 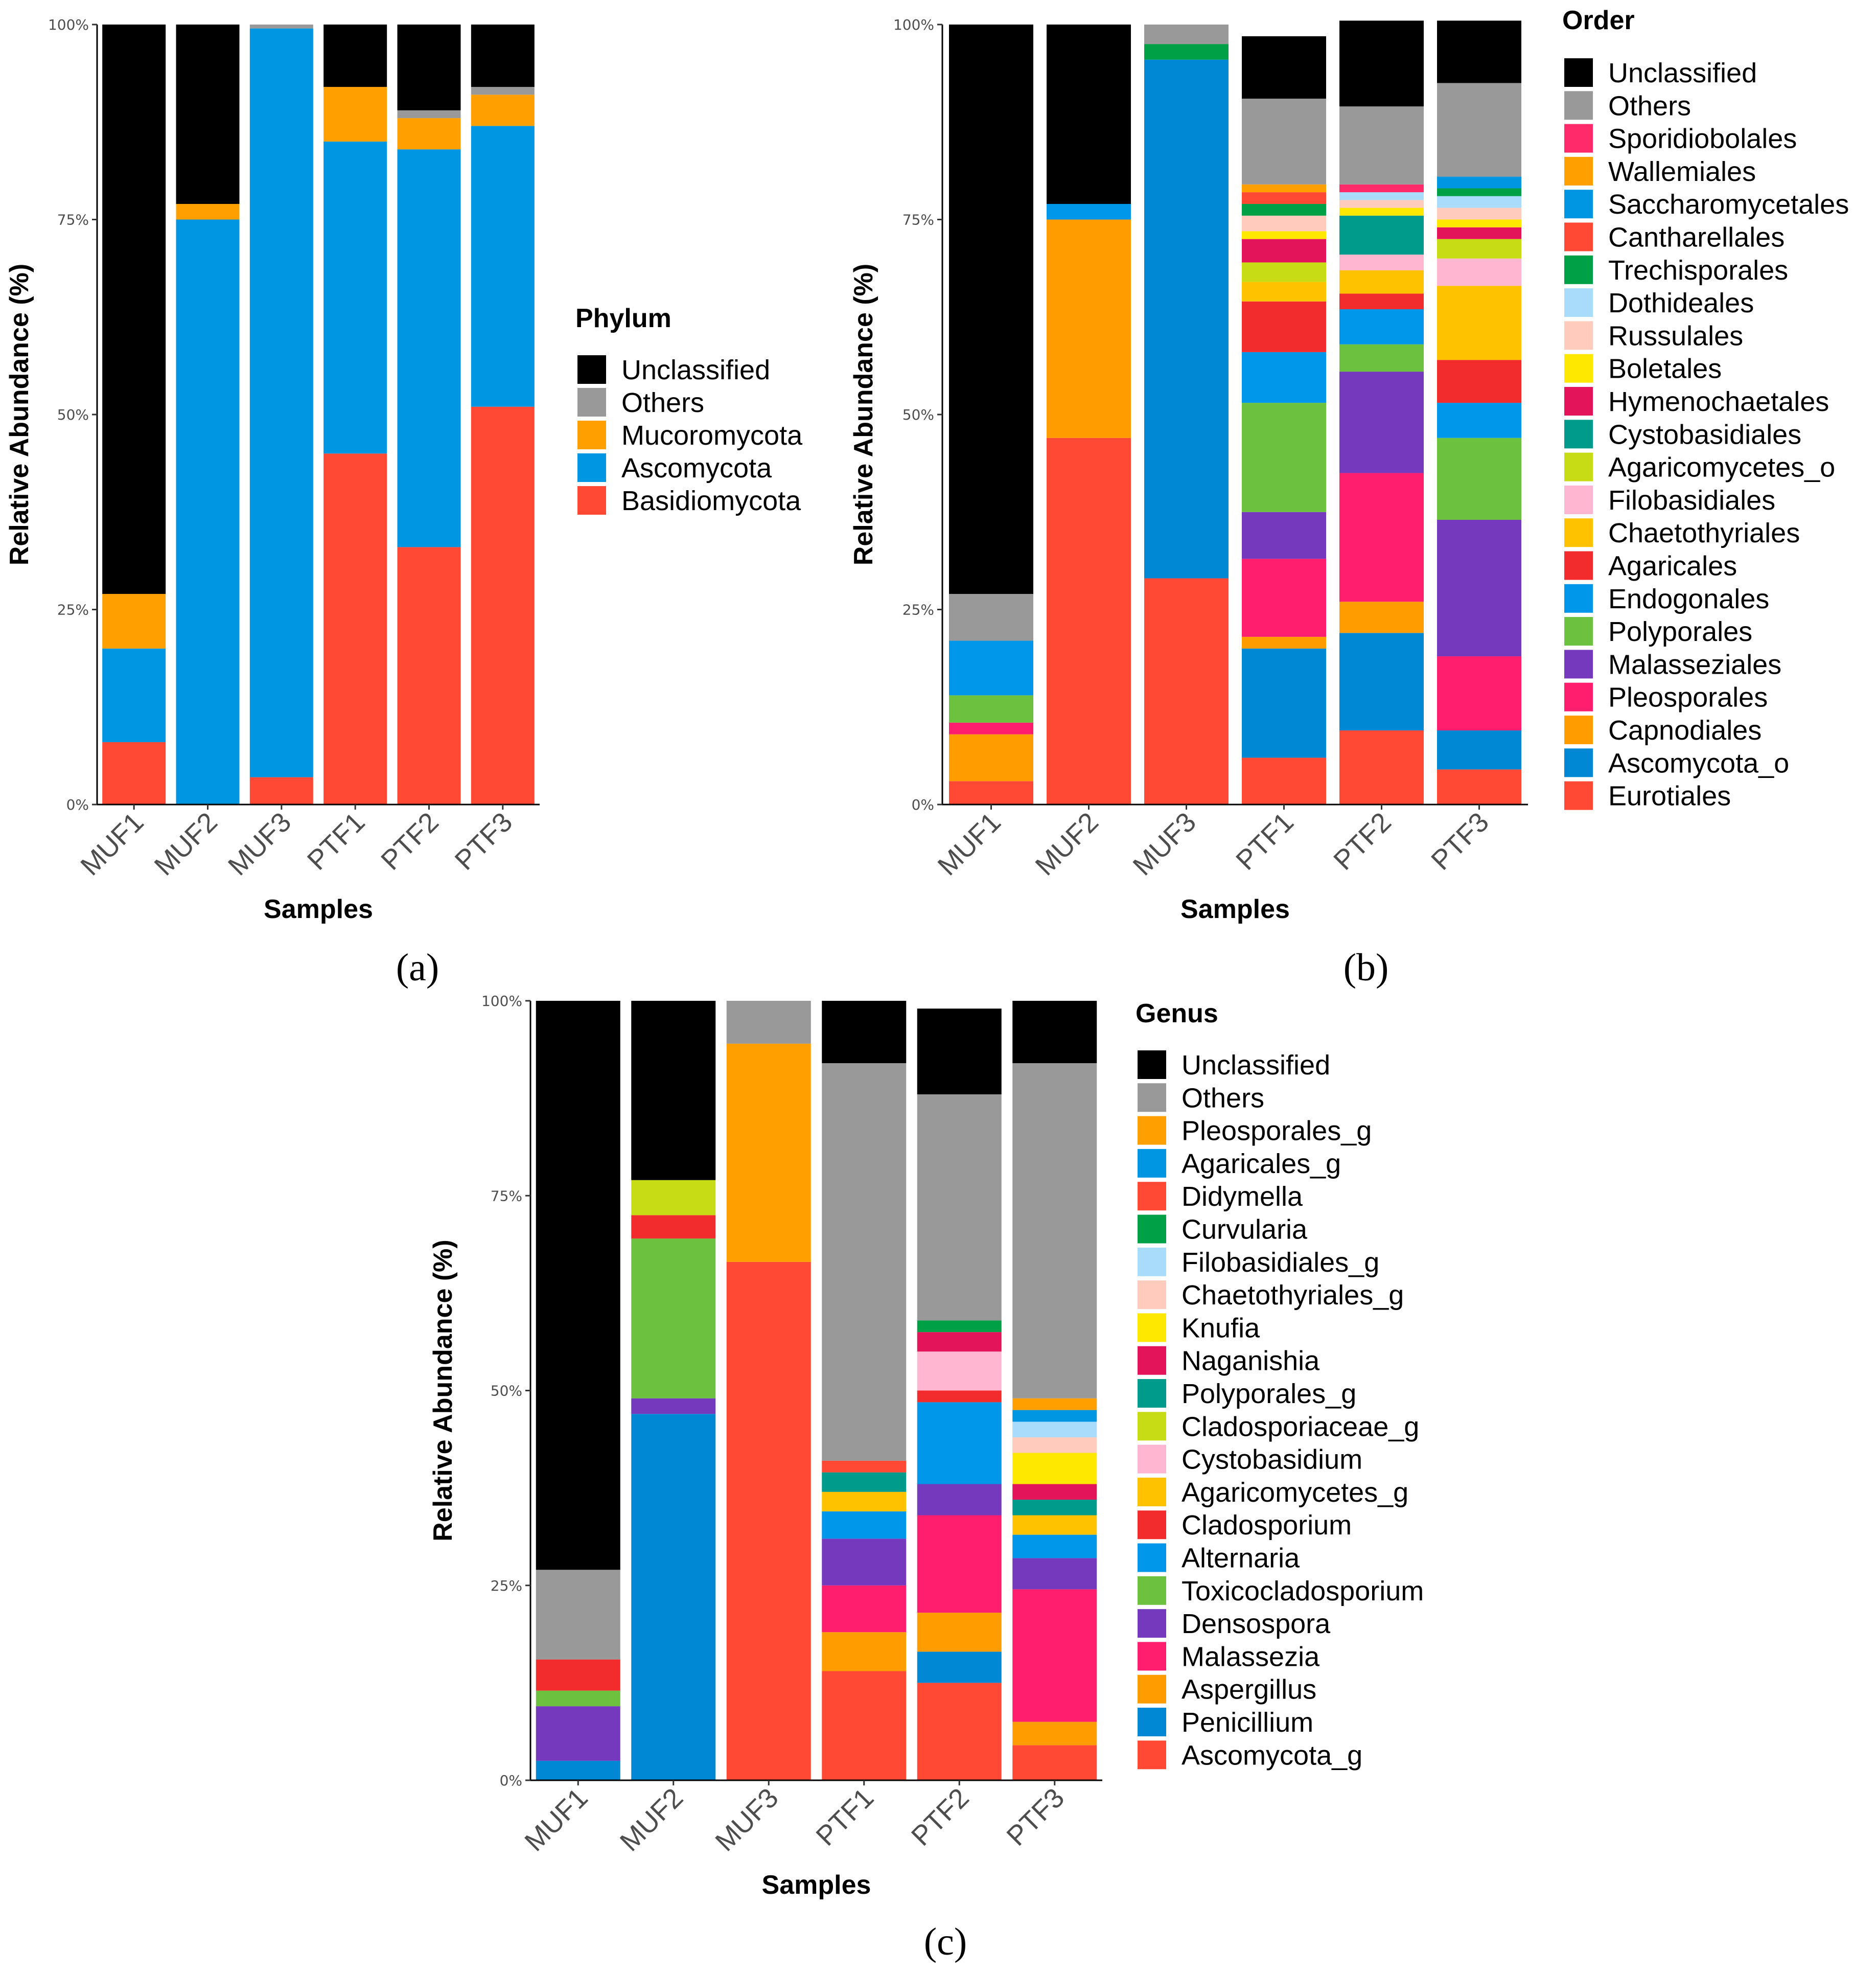 I want to click on legend-label: Cladosporiaceae_g, so click(x=1300, y=1427).